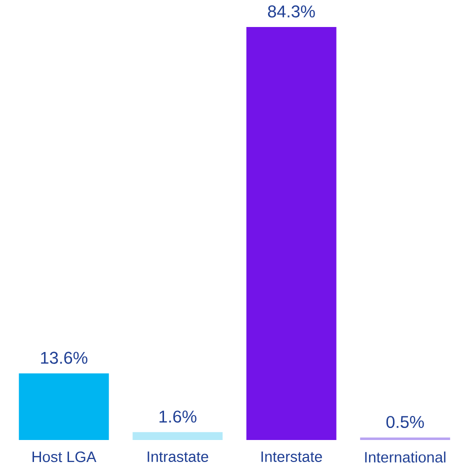  What do you see at coordinates (64, 358) in the screenshot?
I see `data-label: 13.6%` at bounding box center [64, 358].